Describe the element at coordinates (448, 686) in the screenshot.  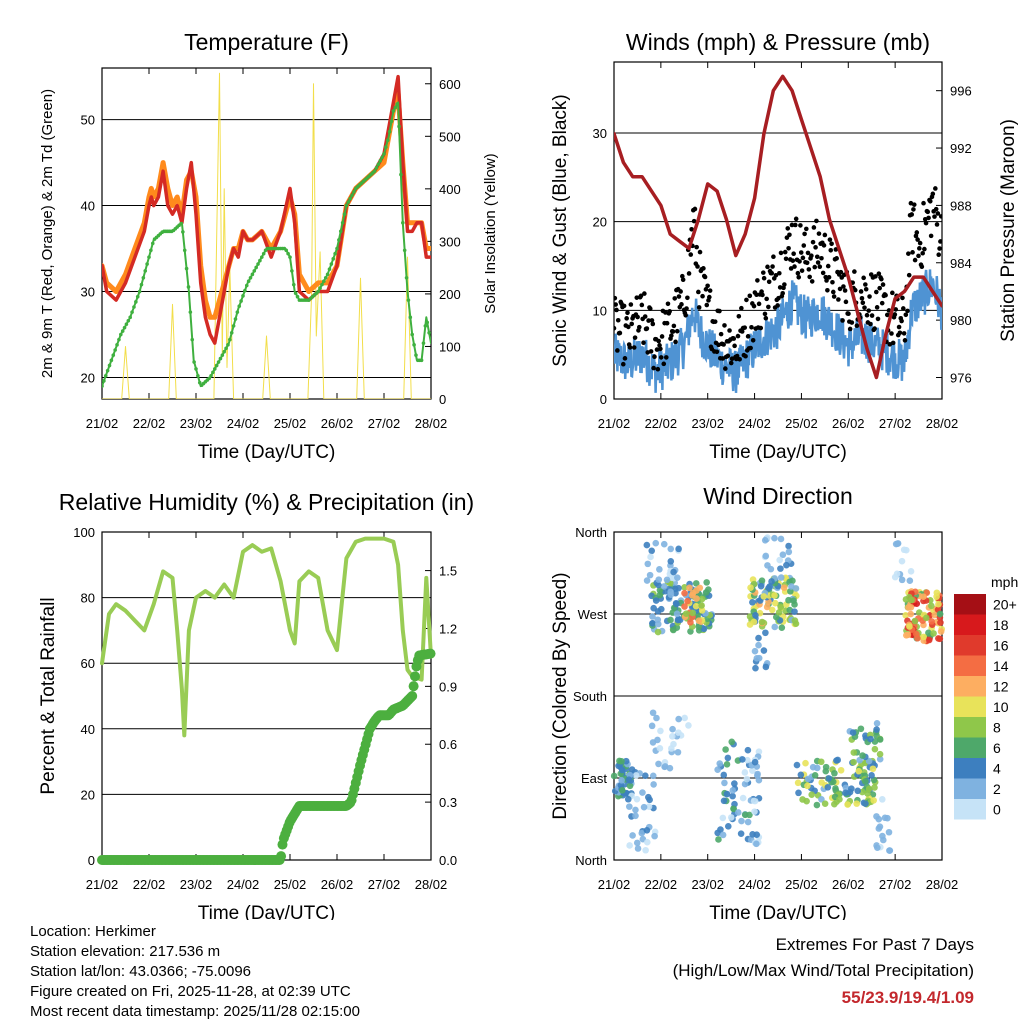
I see `humidity-y2tick-label: 0.9` at that location.